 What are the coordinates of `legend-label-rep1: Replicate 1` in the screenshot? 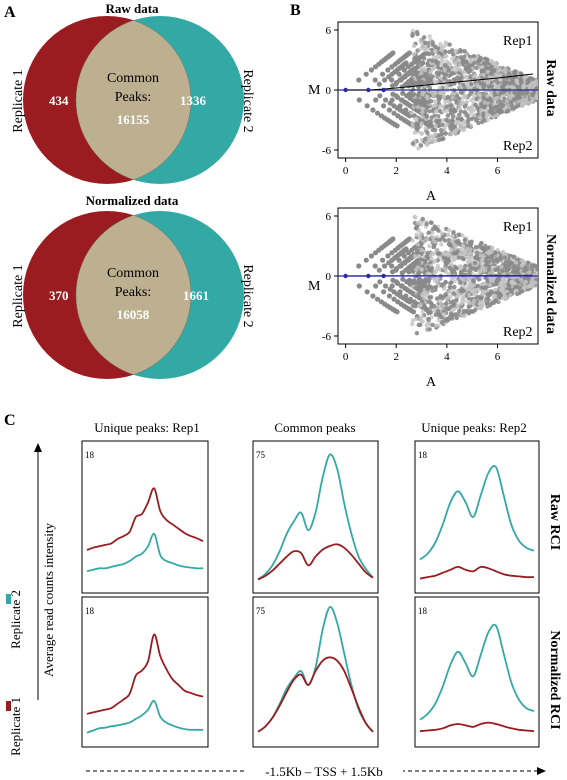 It's located at (15, 726).